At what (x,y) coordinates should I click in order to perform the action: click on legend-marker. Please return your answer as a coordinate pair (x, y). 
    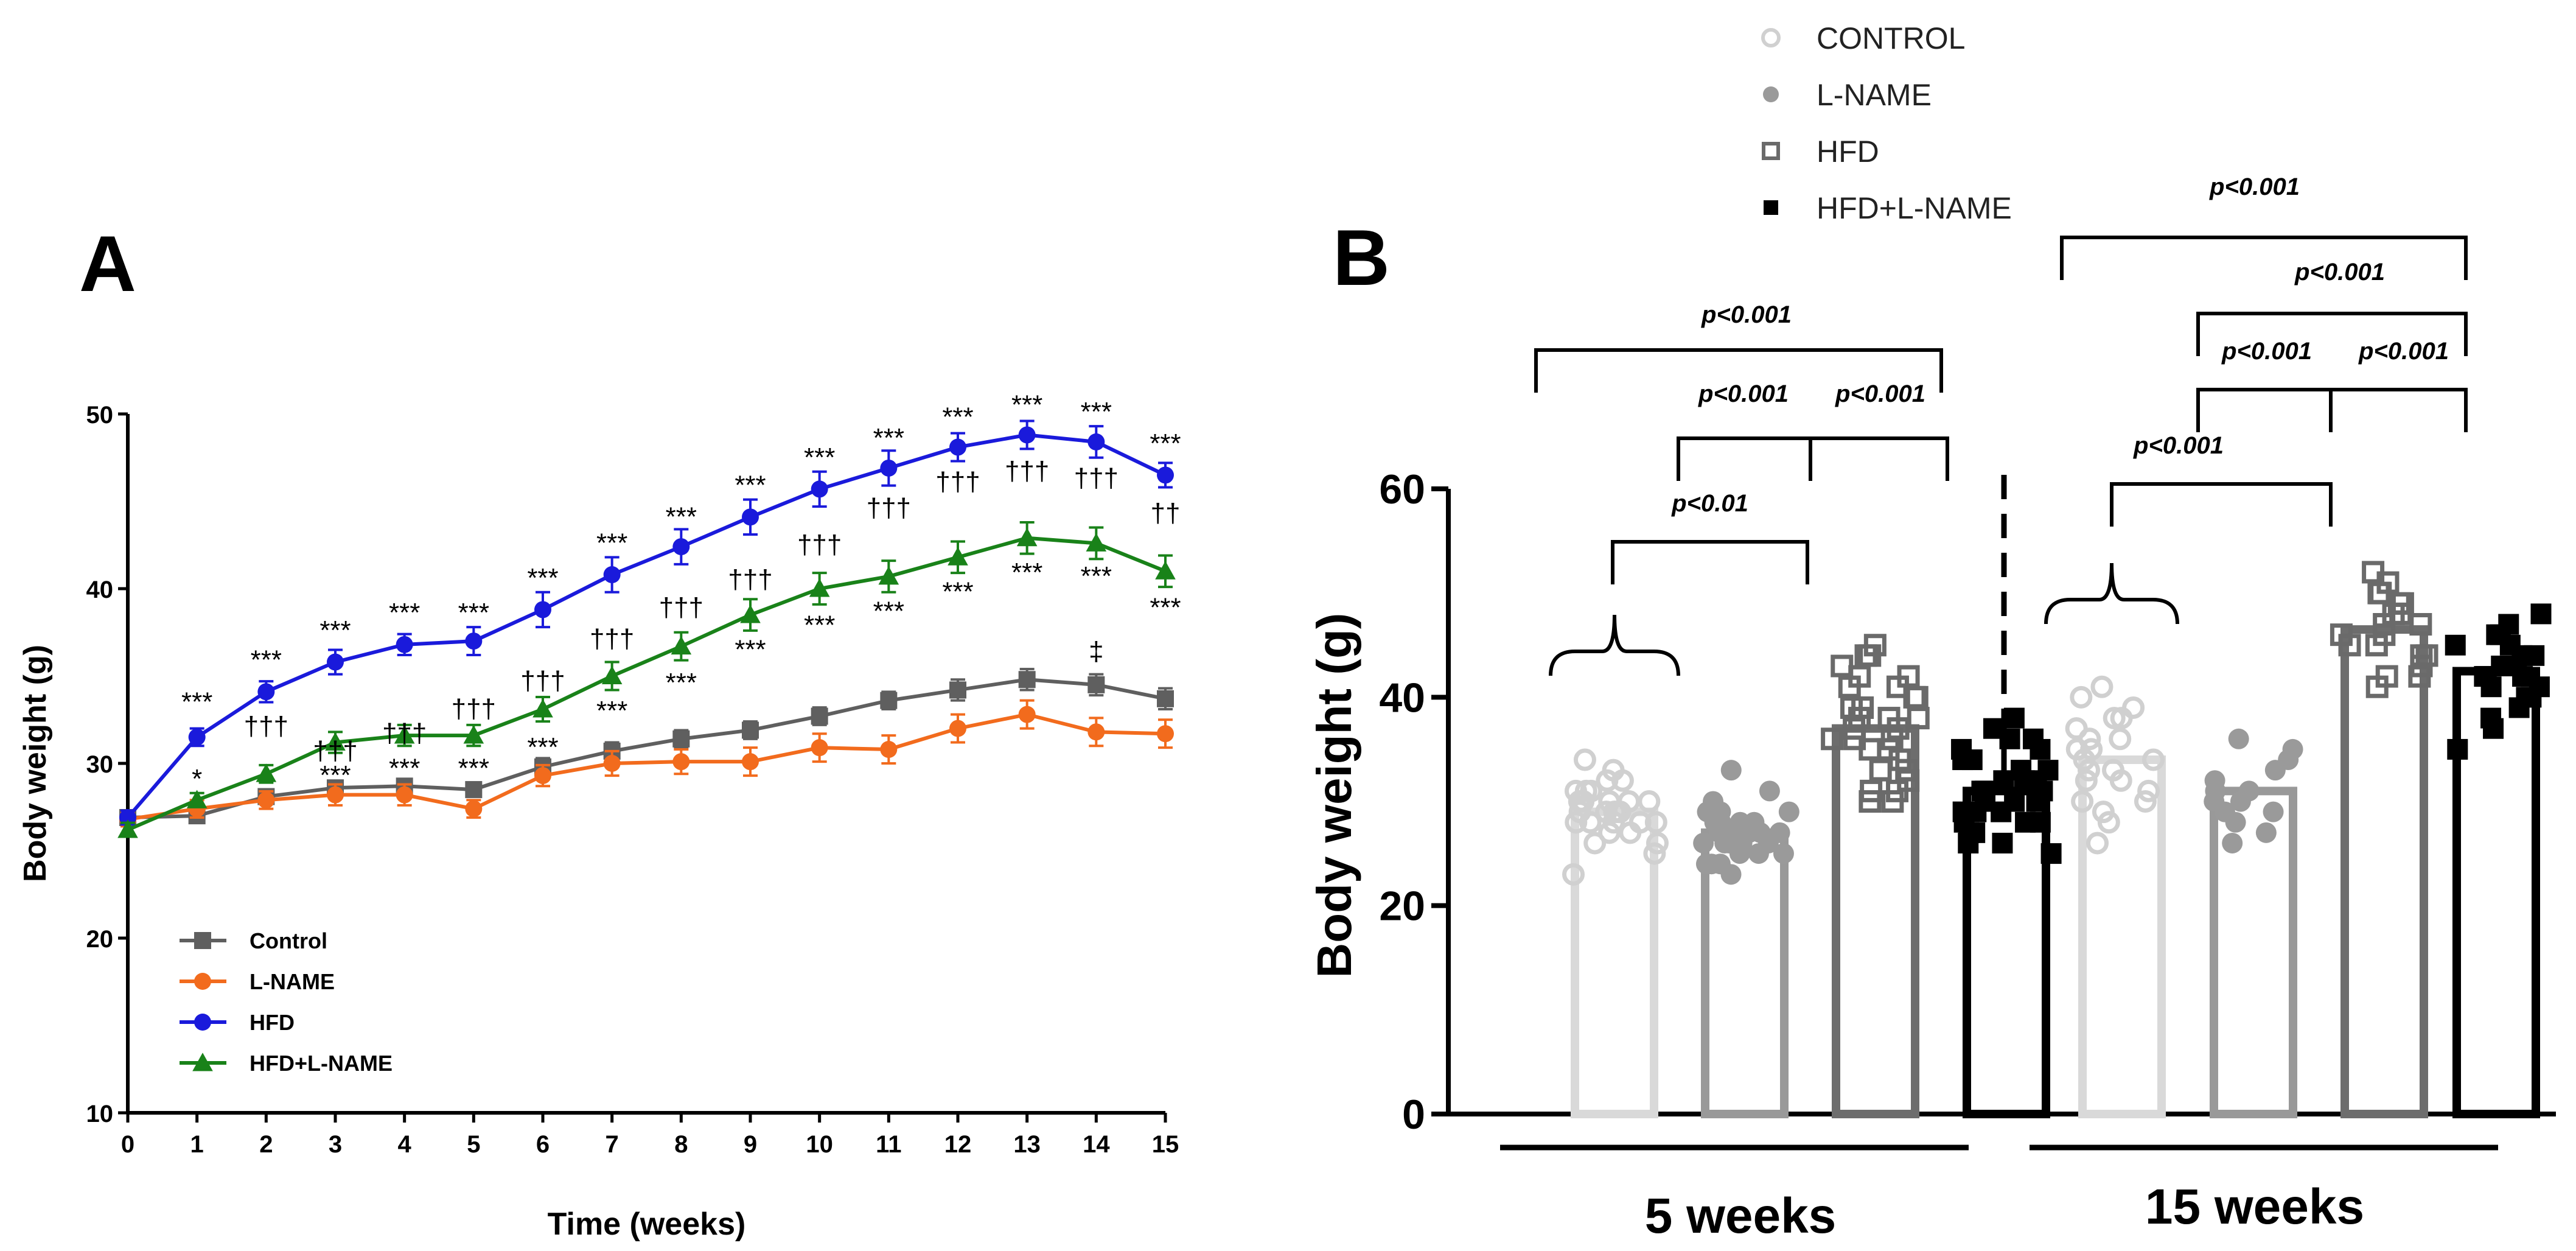
    Looking at the image, I should click on (1771, 151).